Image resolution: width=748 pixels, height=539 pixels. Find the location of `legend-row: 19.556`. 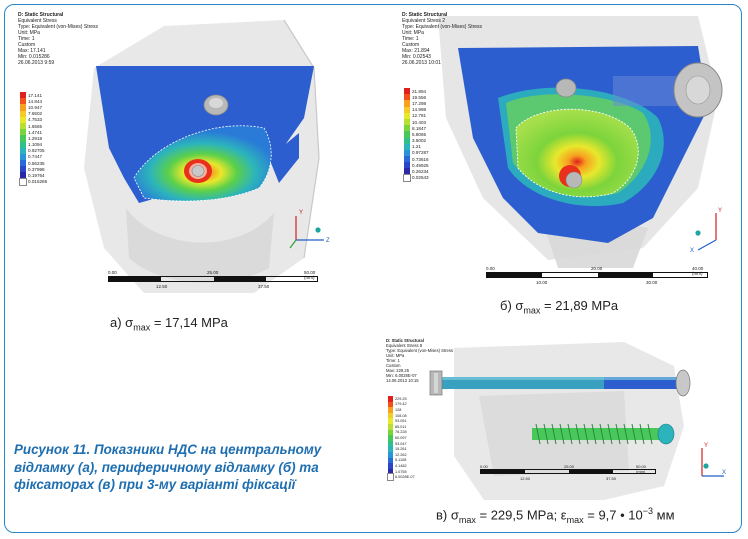

legend-row: 19.556 is located at coordinates (416, 97).